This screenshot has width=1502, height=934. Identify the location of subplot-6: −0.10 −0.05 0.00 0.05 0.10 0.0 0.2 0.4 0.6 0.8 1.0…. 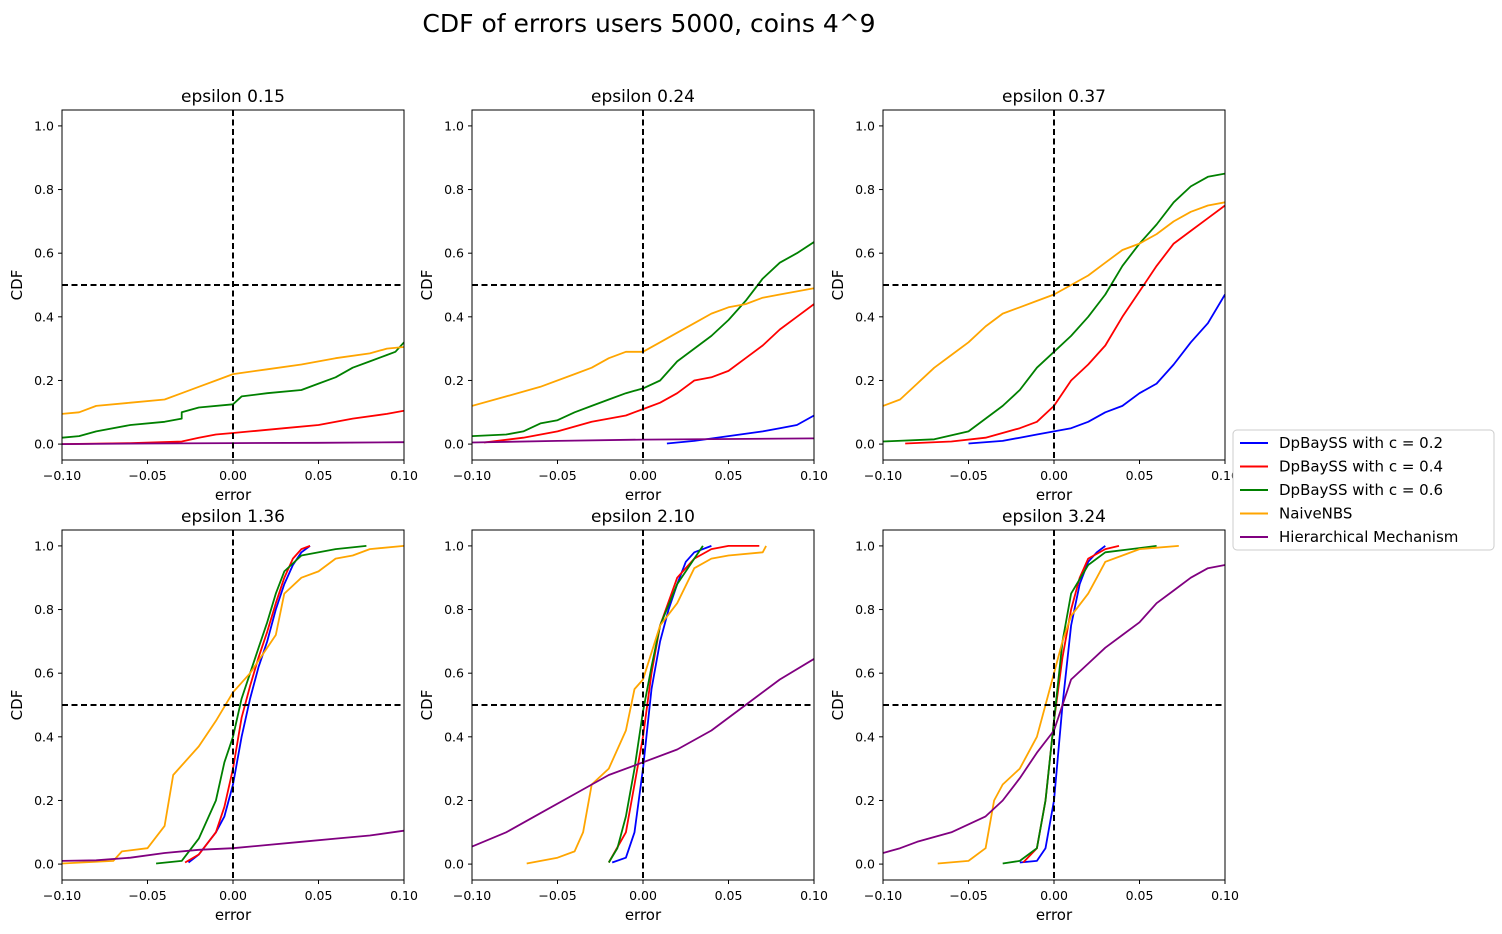
(1034, 715).